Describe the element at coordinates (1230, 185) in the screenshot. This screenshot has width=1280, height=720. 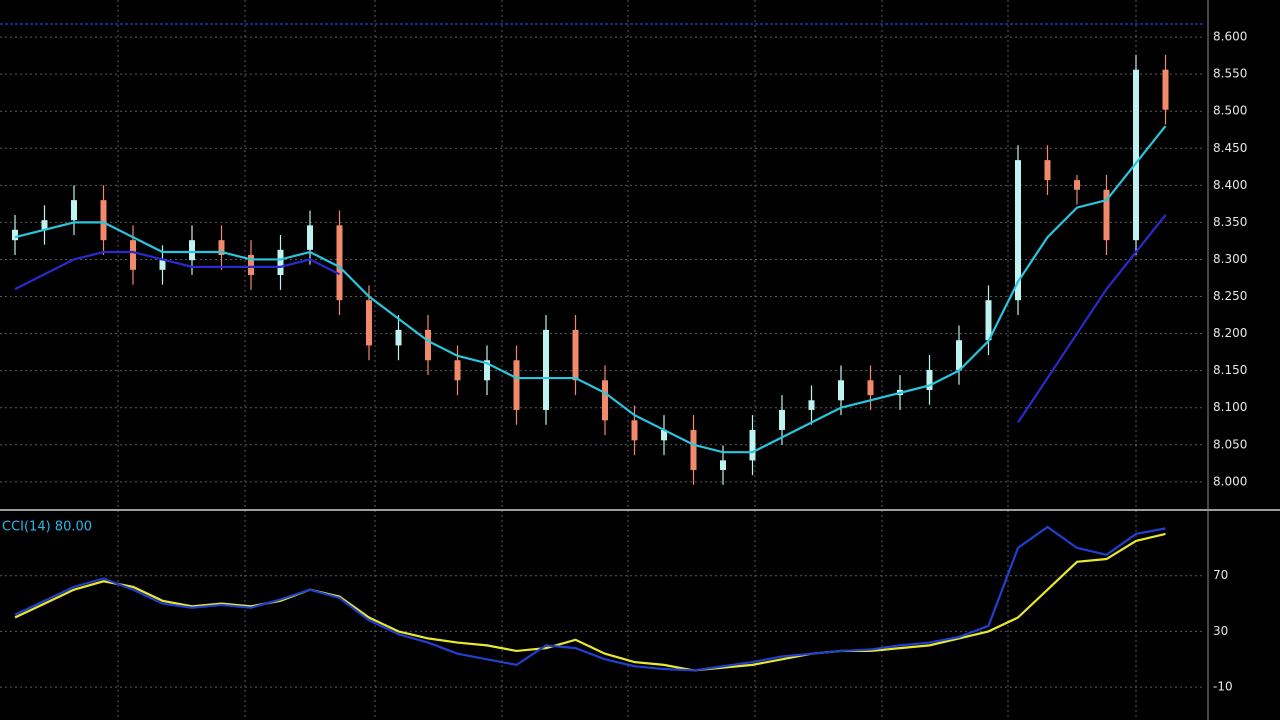
I see `y-tick-label: 8.400` at that location.